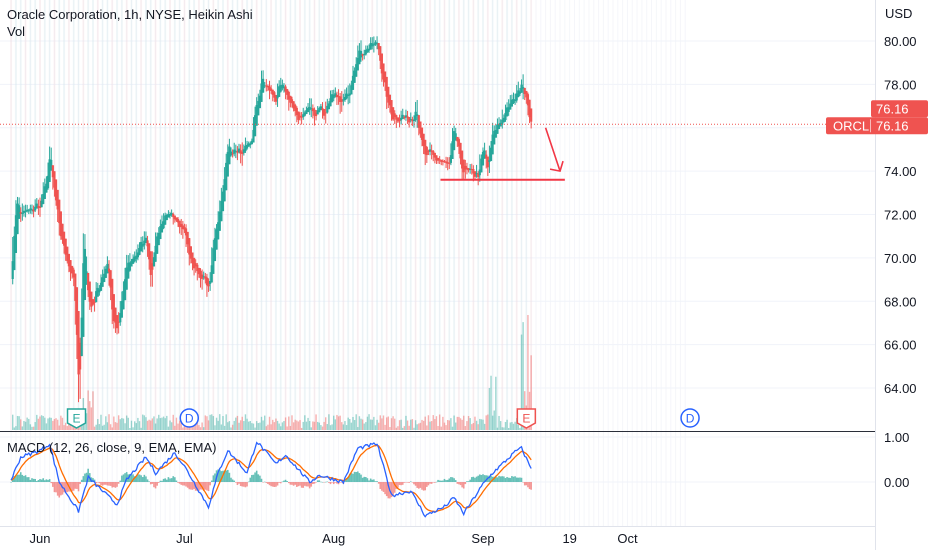 Image resolution: width=932 pixels, height=550 pixels. I want to click on macd-legend: MACD (12, 26, close, 9, EMA, EMA), so click(112, 447).